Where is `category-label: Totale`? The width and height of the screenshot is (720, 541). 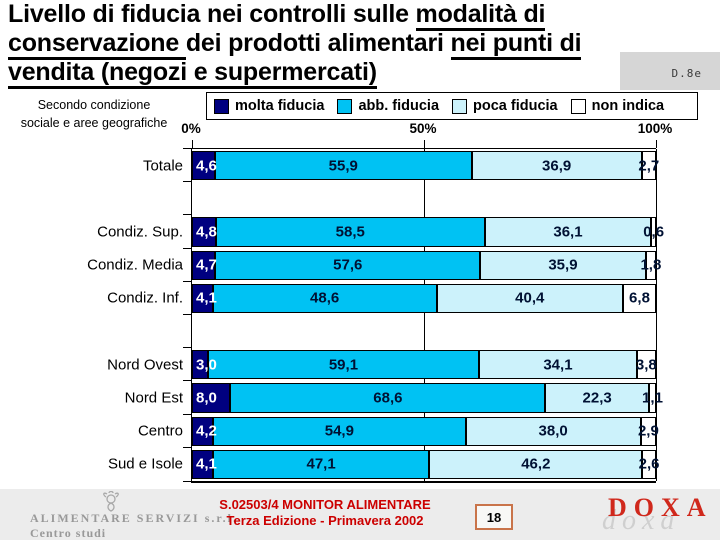
category-label: Totale is located at coordinates (162, 166).